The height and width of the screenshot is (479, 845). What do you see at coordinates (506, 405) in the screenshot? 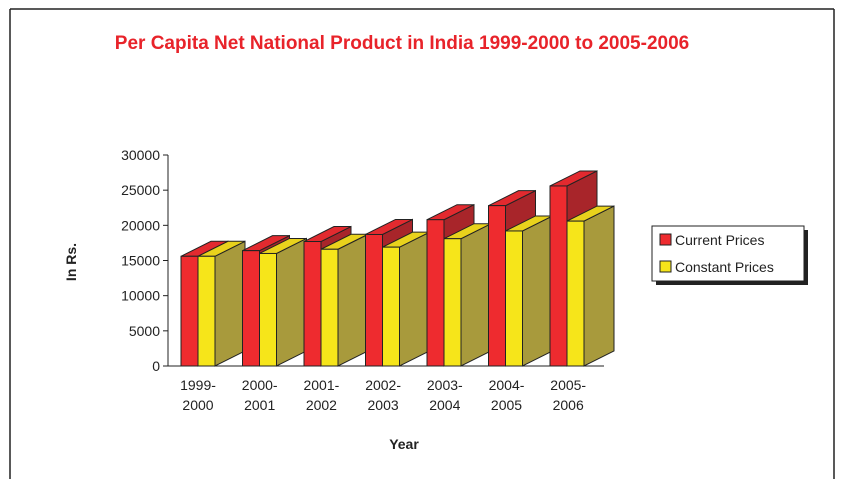
I see `x-tick-label-line: 2005` at bounding box center [506, 405].